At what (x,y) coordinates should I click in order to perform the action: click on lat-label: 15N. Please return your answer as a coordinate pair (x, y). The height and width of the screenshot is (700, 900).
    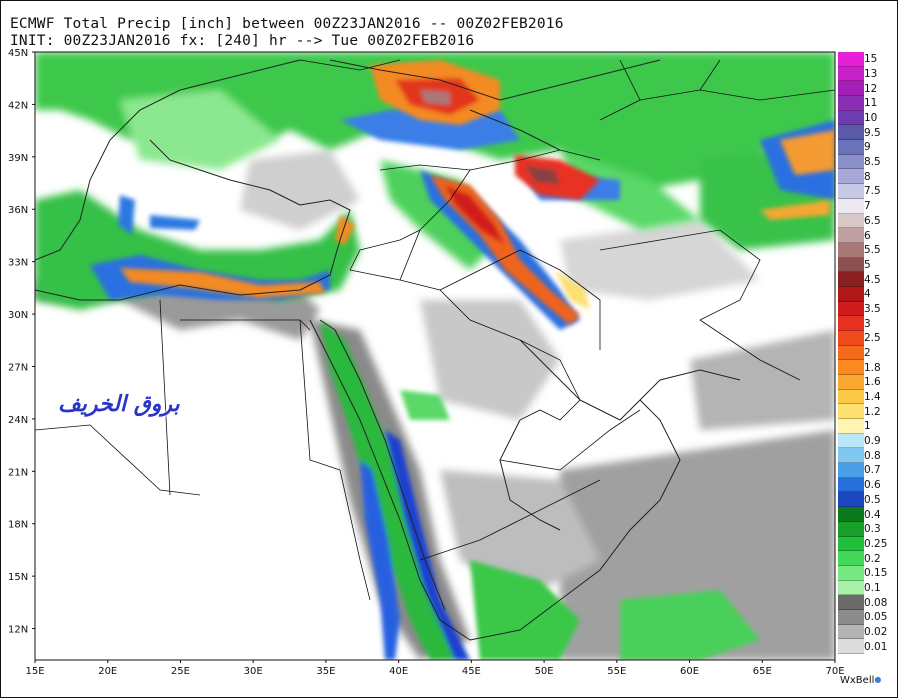
    Looking at the image, I should click on (18, 577).